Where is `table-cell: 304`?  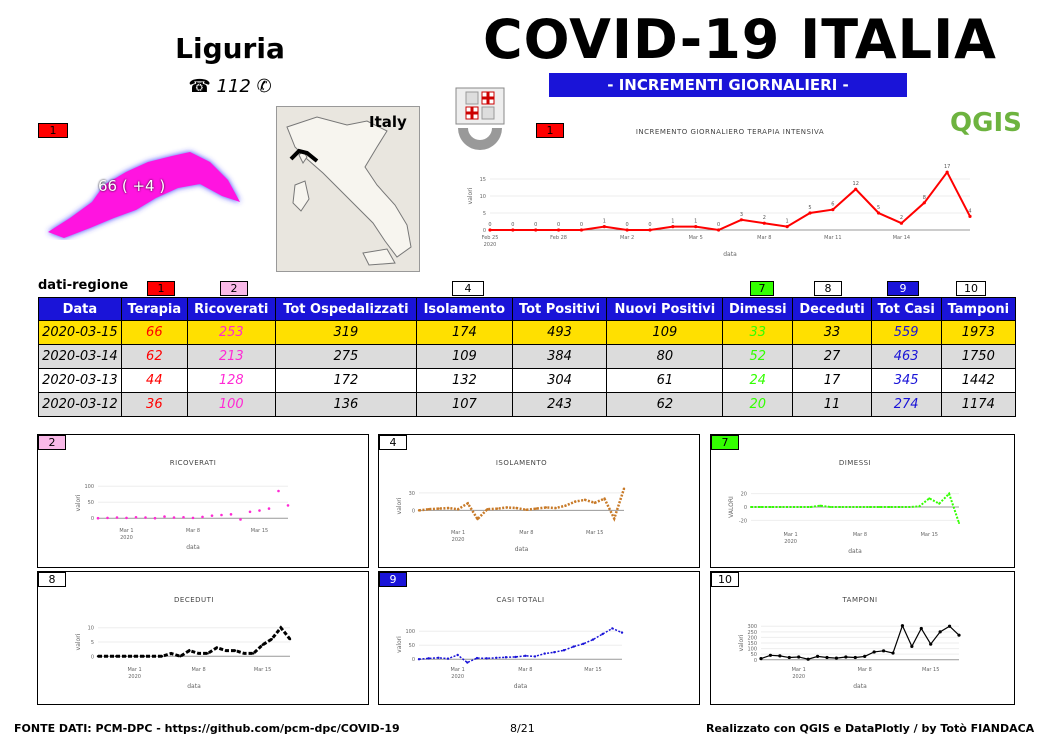 table-cell: 304 is located at coordinates (559, 380).